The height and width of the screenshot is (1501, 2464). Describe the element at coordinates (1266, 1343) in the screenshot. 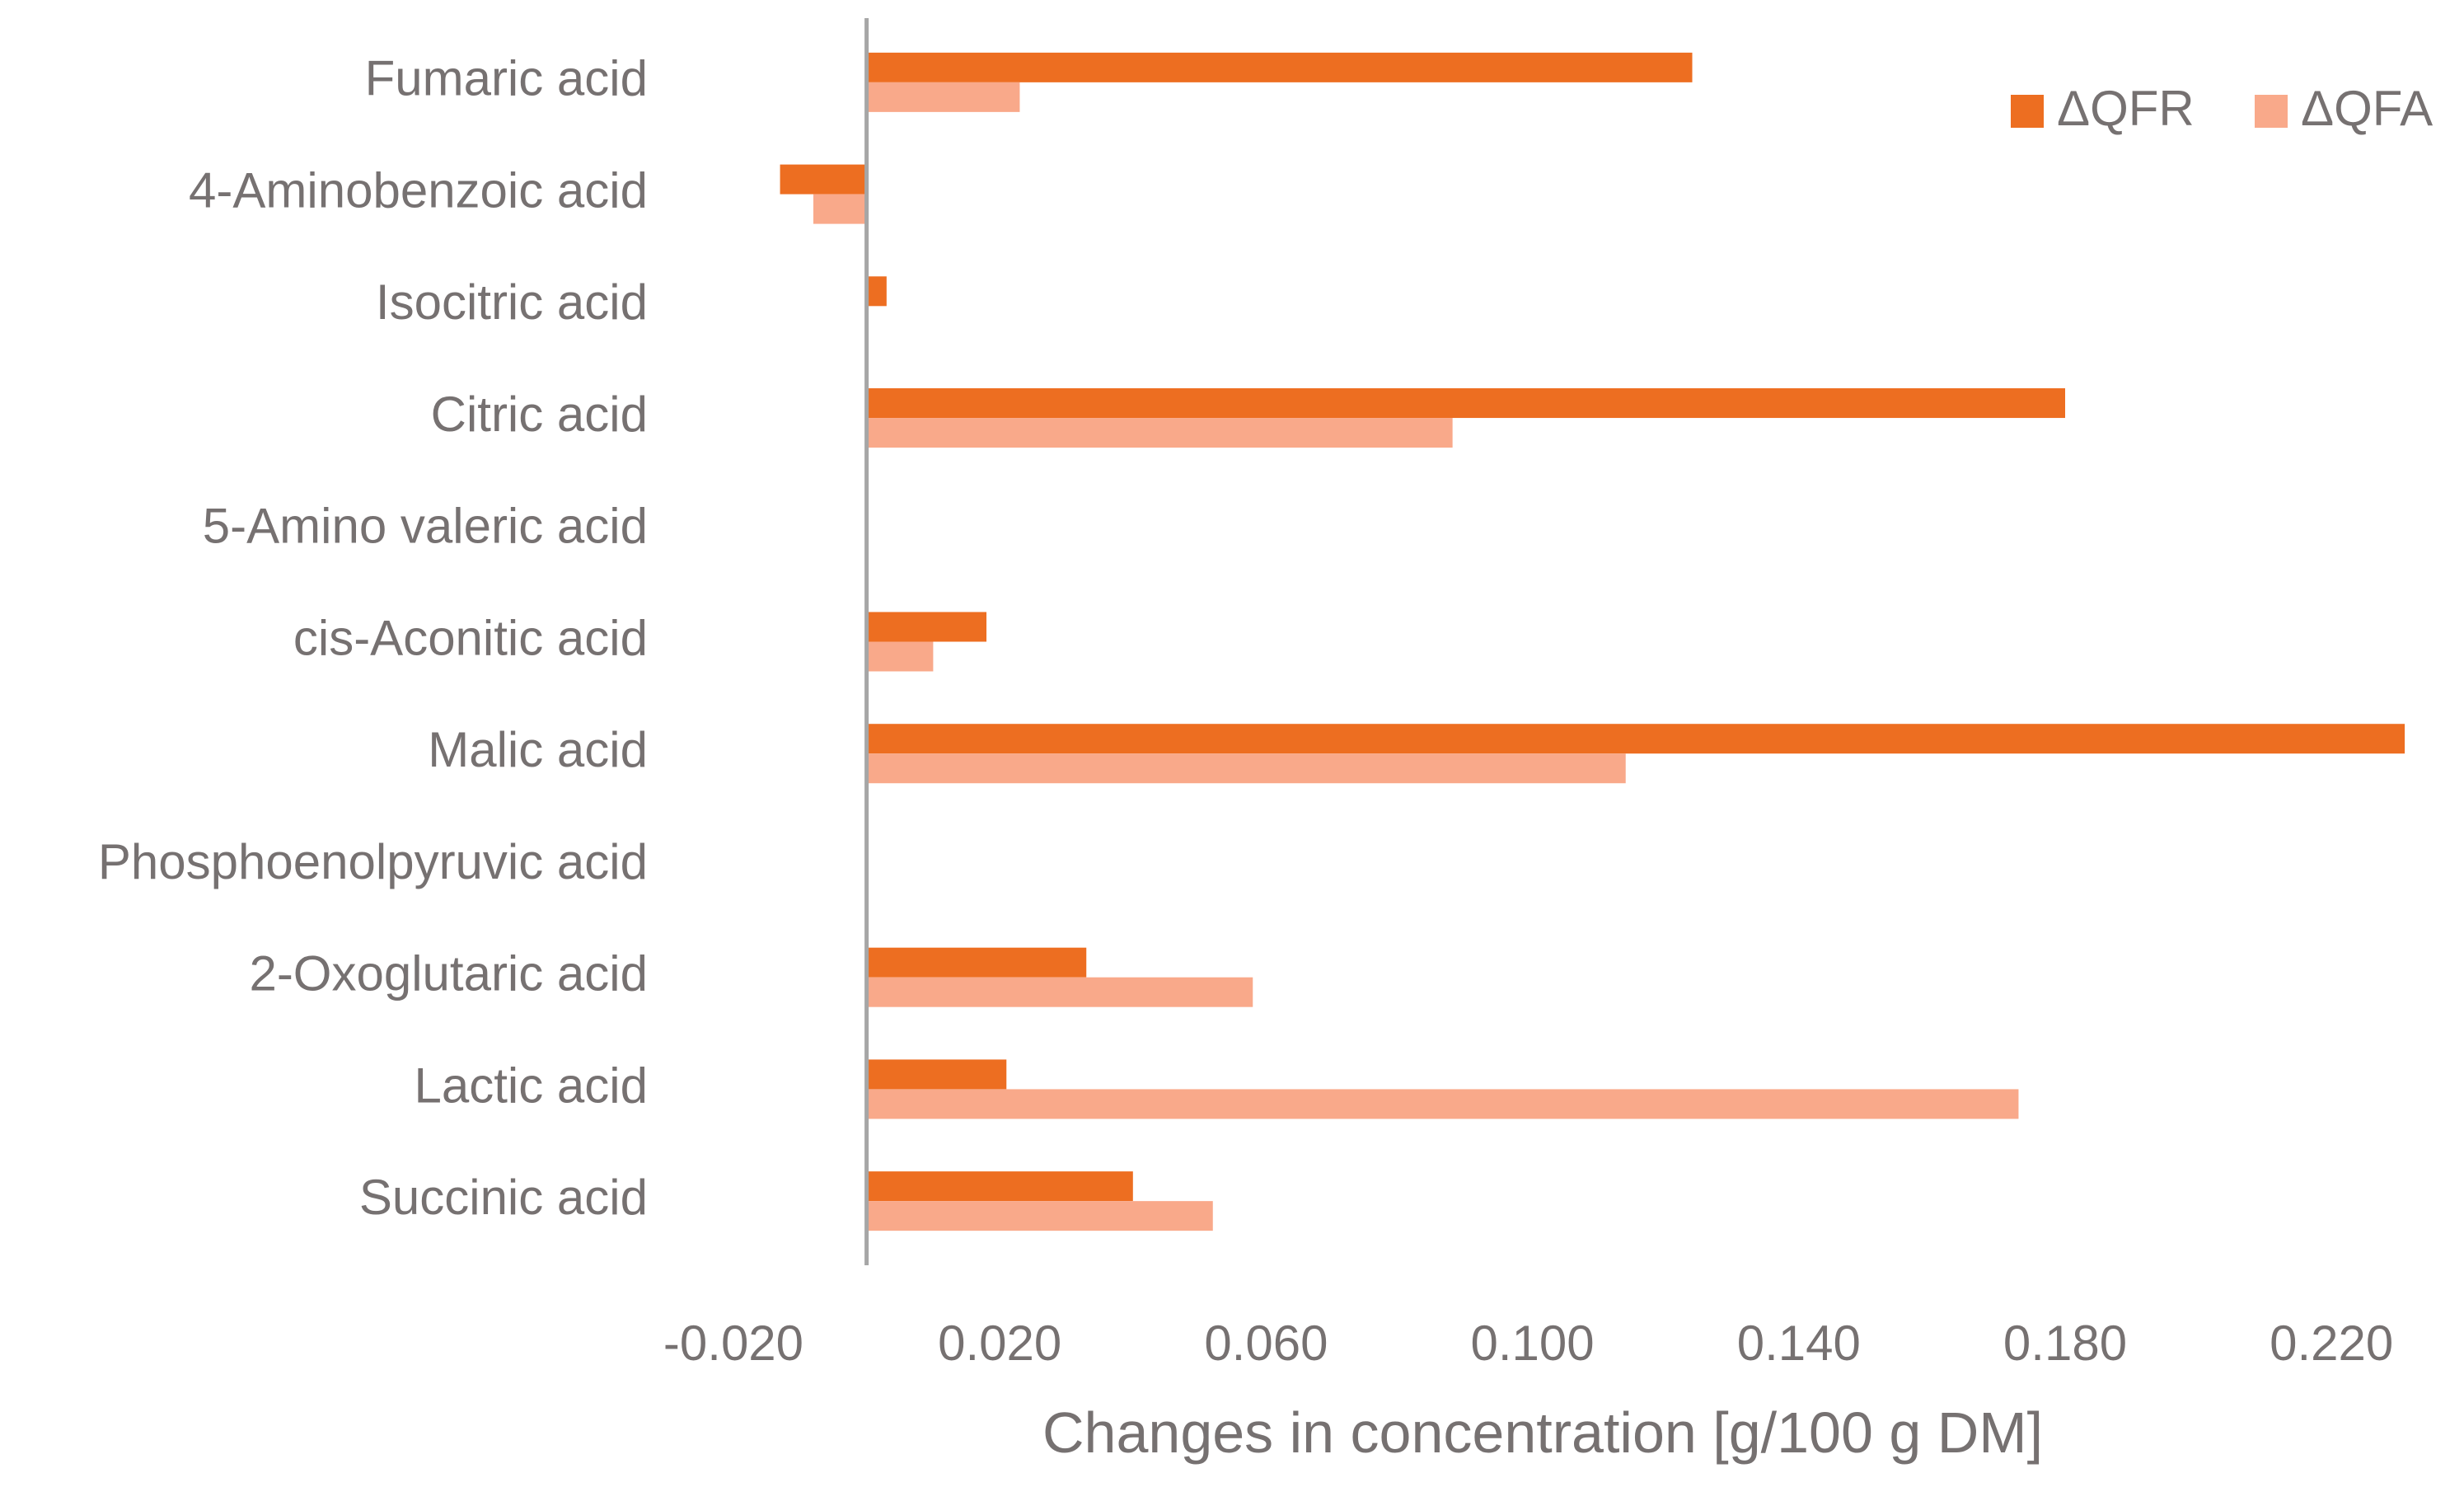

I see `x-tick-label: 0.060` at that location.